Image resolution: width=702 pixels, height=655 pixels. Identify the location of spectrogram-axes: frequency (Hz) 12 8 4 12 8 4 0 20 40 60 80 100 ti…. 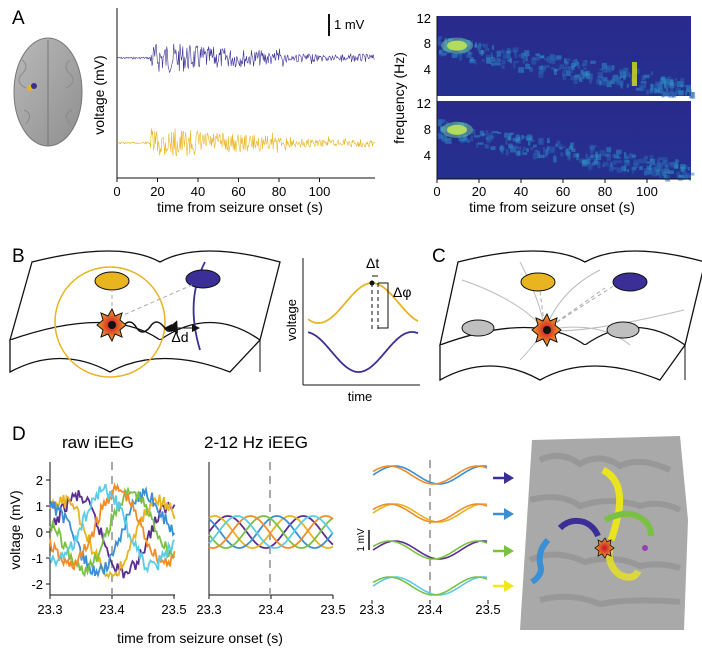
(541, 113).